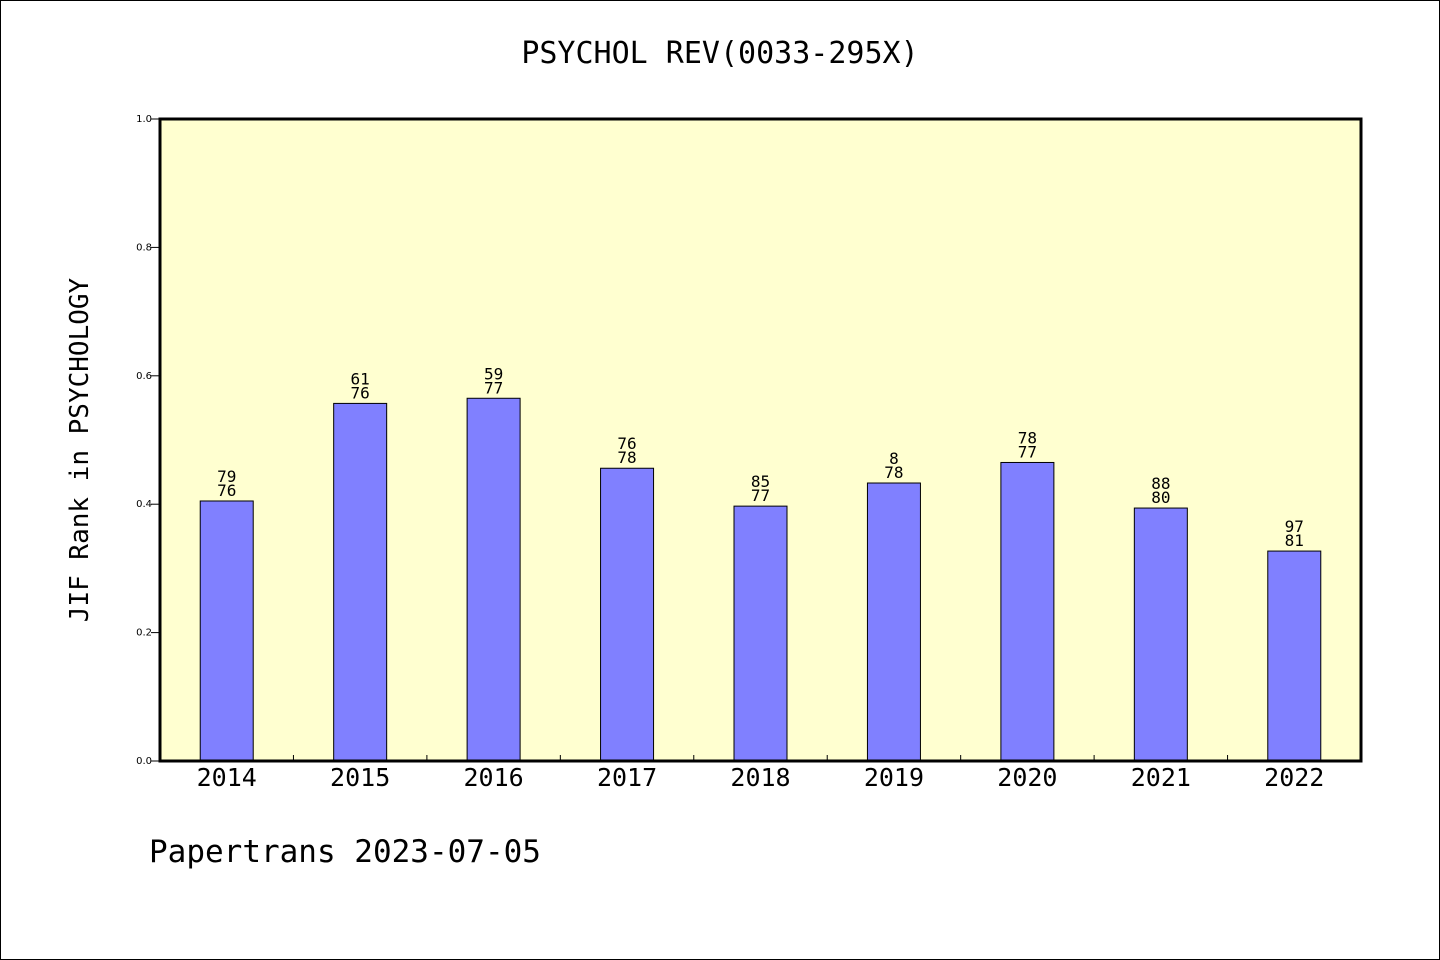 The image size is (1440, 960). What do you see at coordinates (360, 777) in the screenshot?
I see `x-tick-label-2015: 2015` at bounding box center [360, 777].